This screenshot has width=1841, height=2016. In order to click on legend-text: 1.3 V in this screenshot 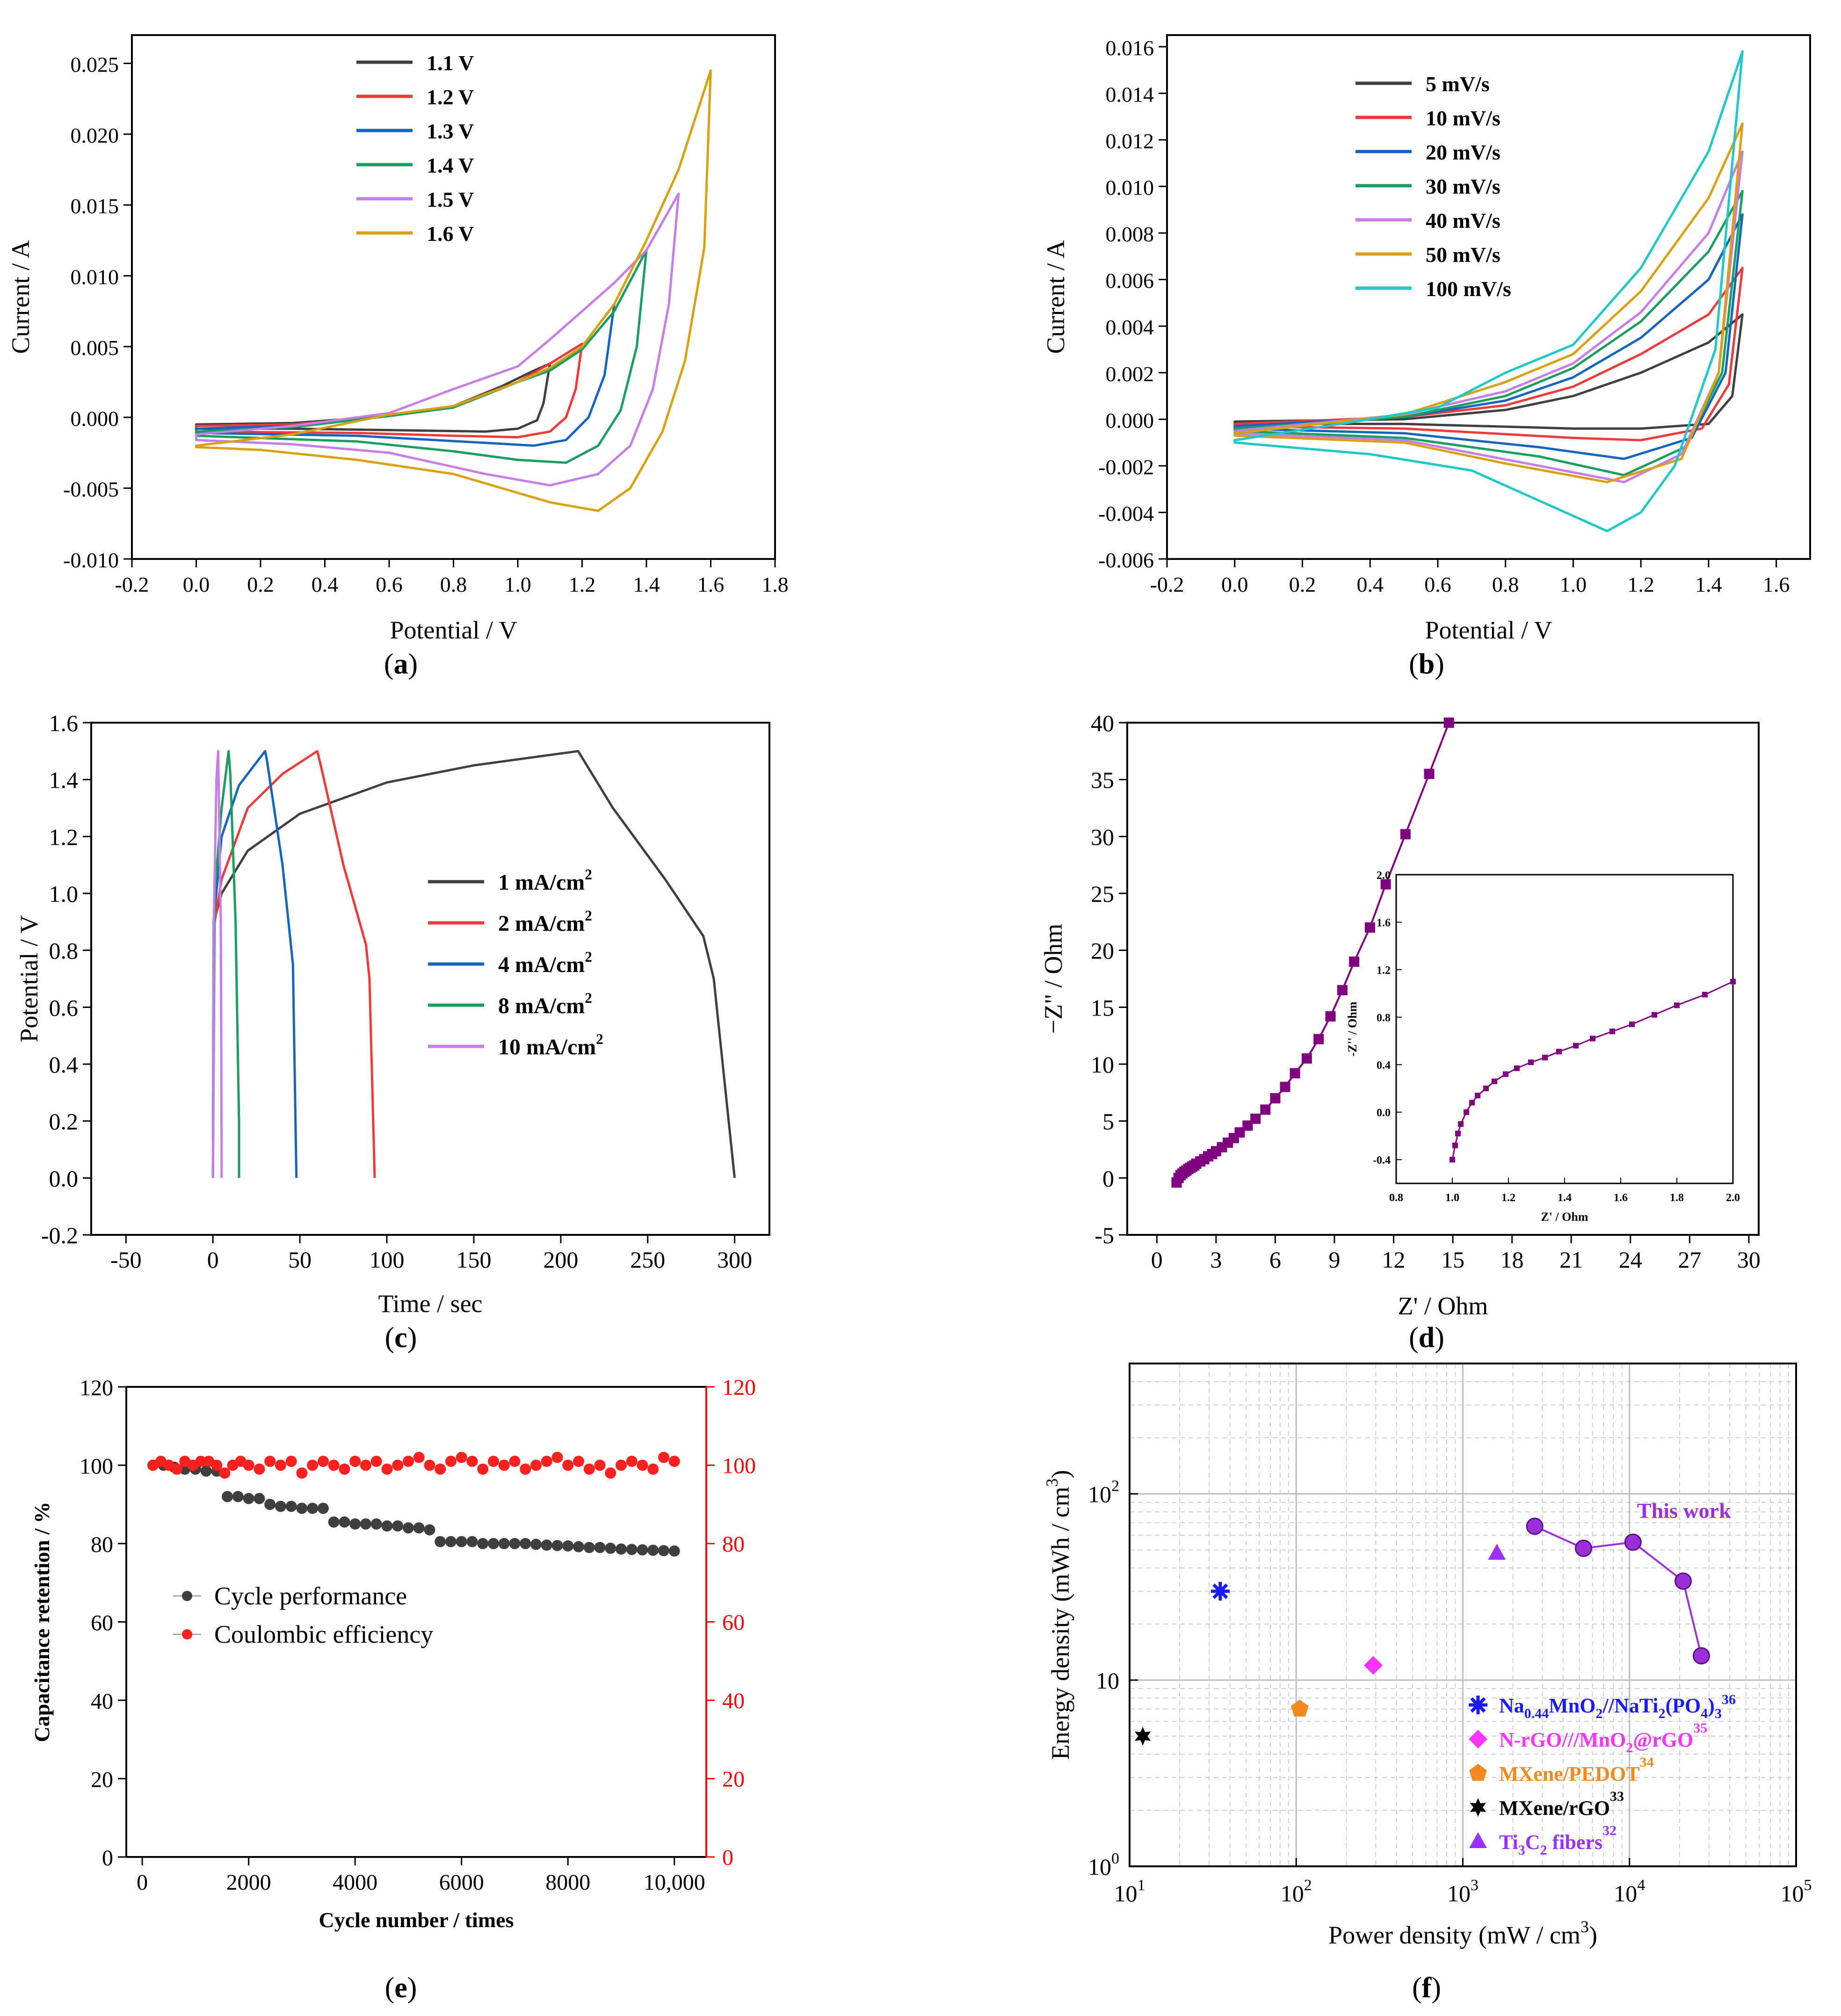, I will do `click(450, 131)`.